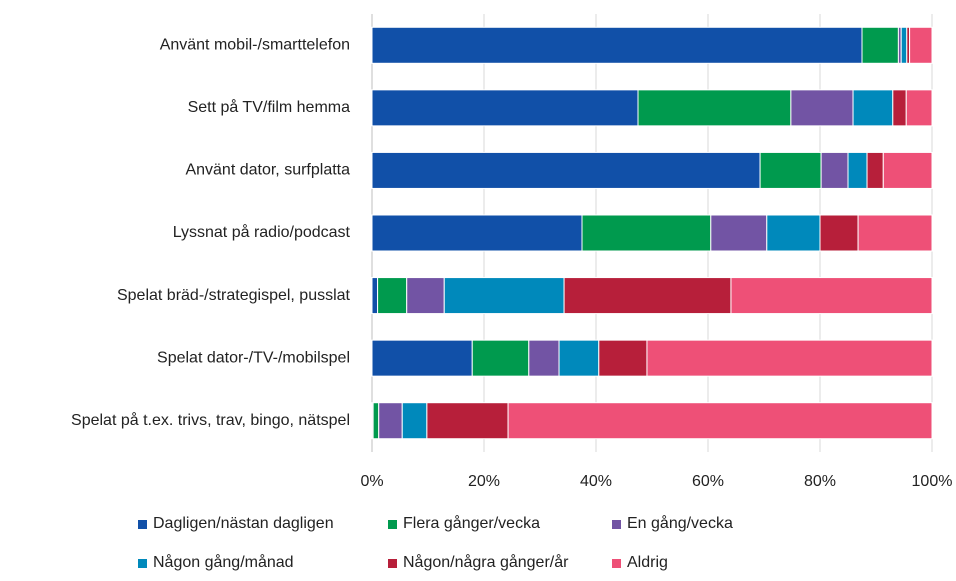  Describe the element at coordinates (262, 232) in the screenshot. I see `category-label: Lyssnat på radio/podcast` at that location.